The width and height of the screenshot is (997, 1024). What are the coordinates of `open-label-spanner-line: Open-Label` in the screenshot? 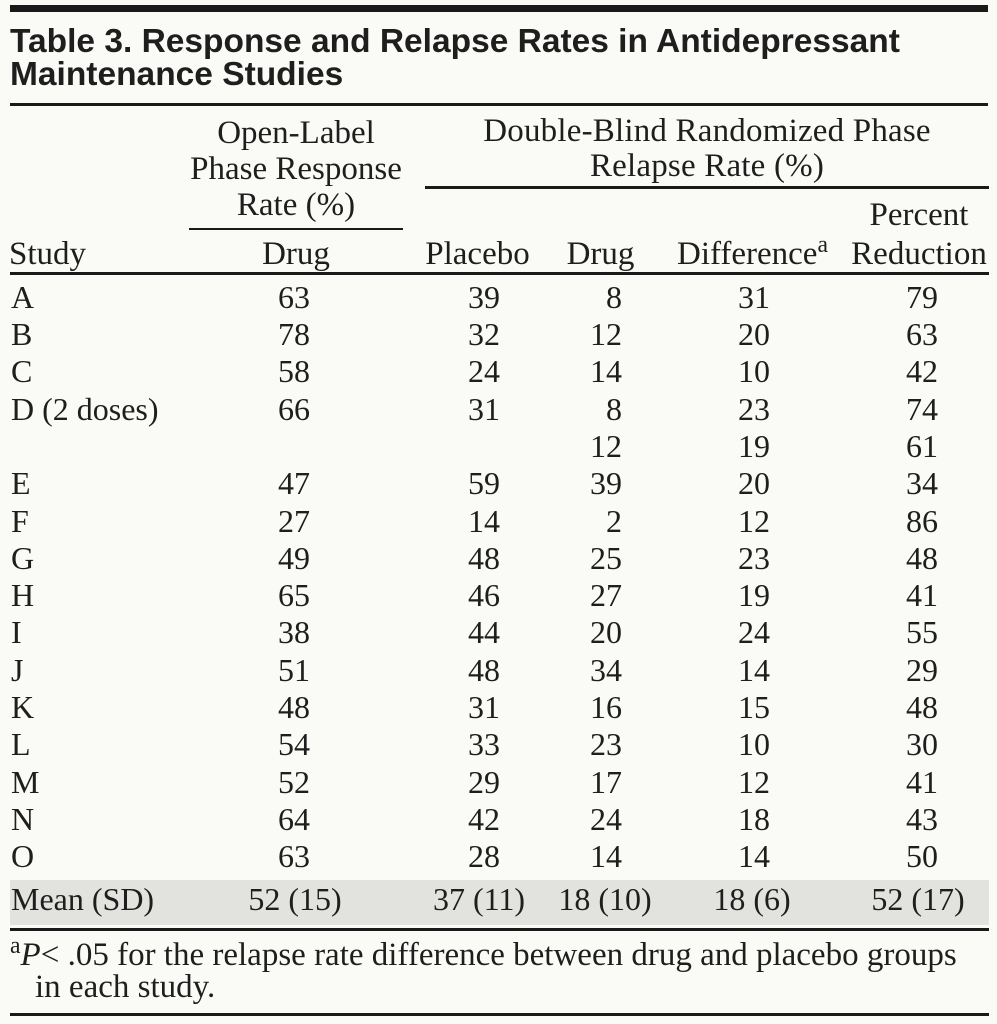 It's located at (296, 132).